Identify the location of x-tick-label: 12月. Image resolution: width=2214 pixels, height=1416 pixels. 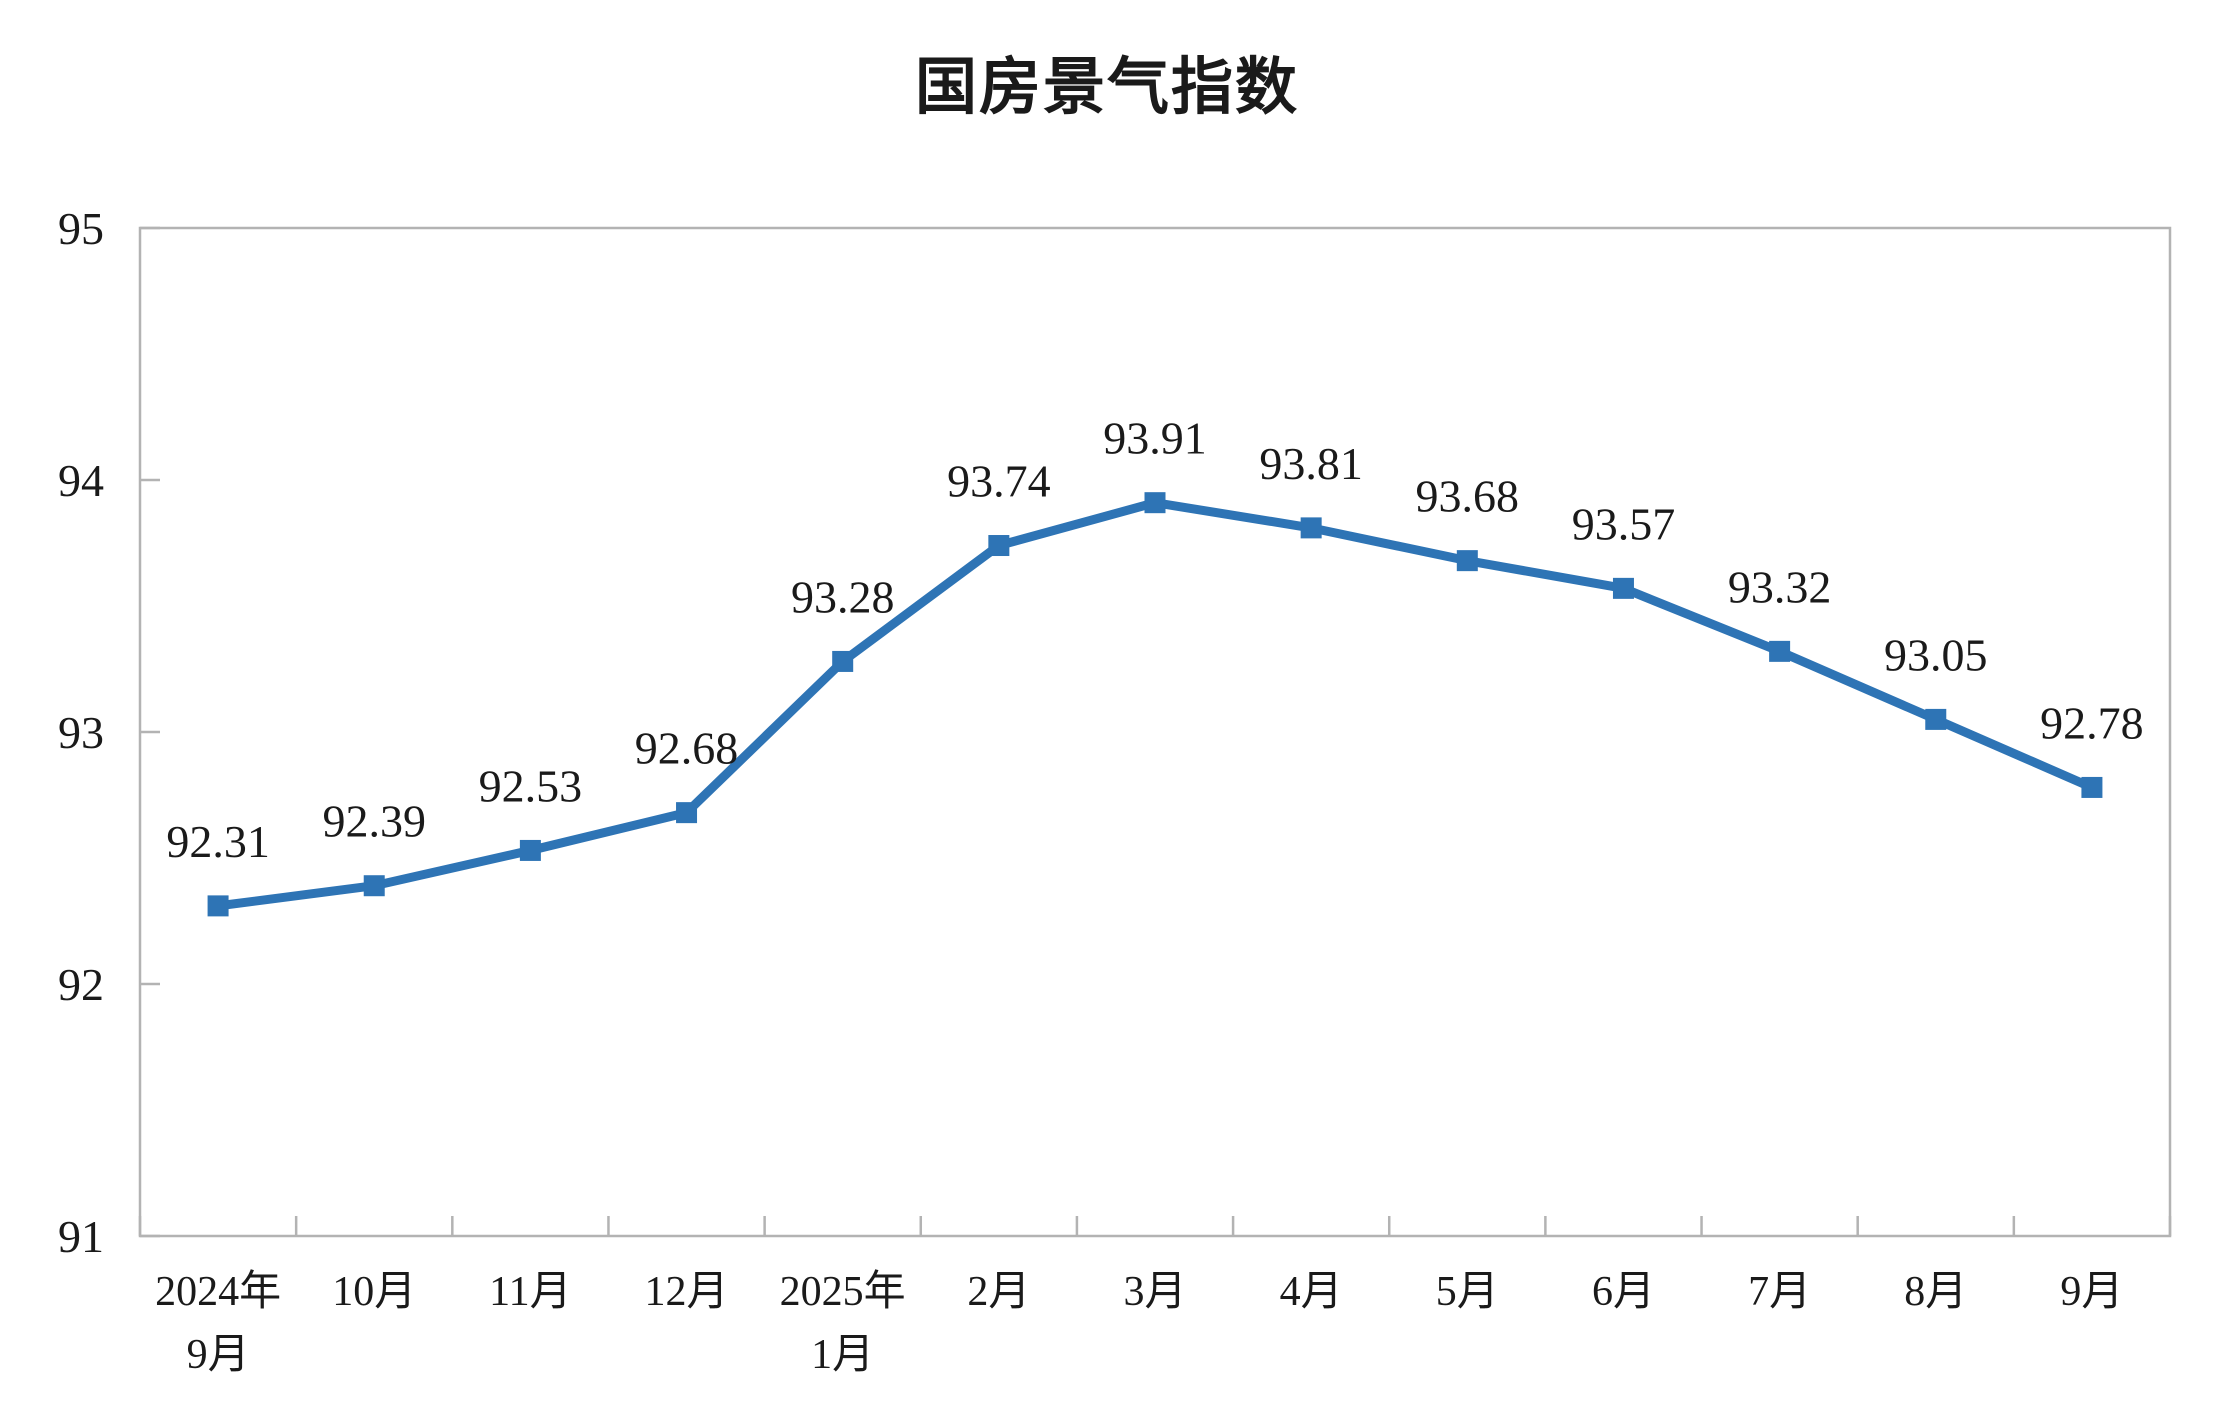
(687, 1292).